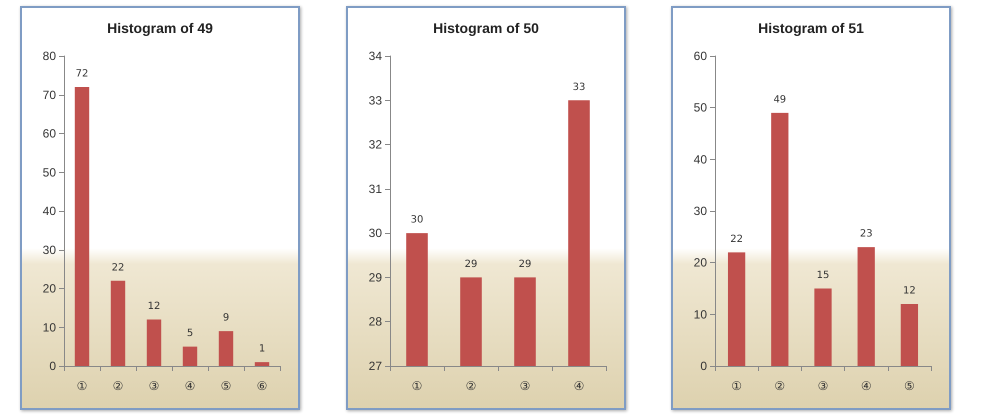  Describe the element at coordinates (486, 28) in the screenshot. I see `chart-title: Histogram of 50` at that location.